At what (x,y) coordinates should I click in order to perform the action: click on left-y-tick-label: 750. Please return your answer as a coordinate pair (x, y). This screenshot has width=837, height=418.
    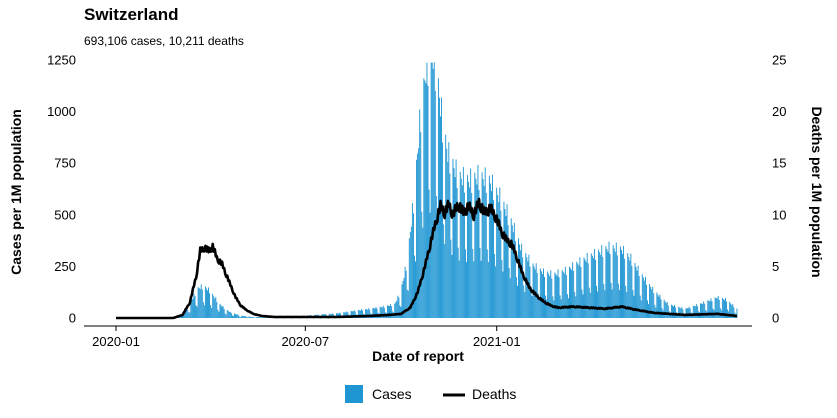
    Looking at the image, I should click on (65, 163).